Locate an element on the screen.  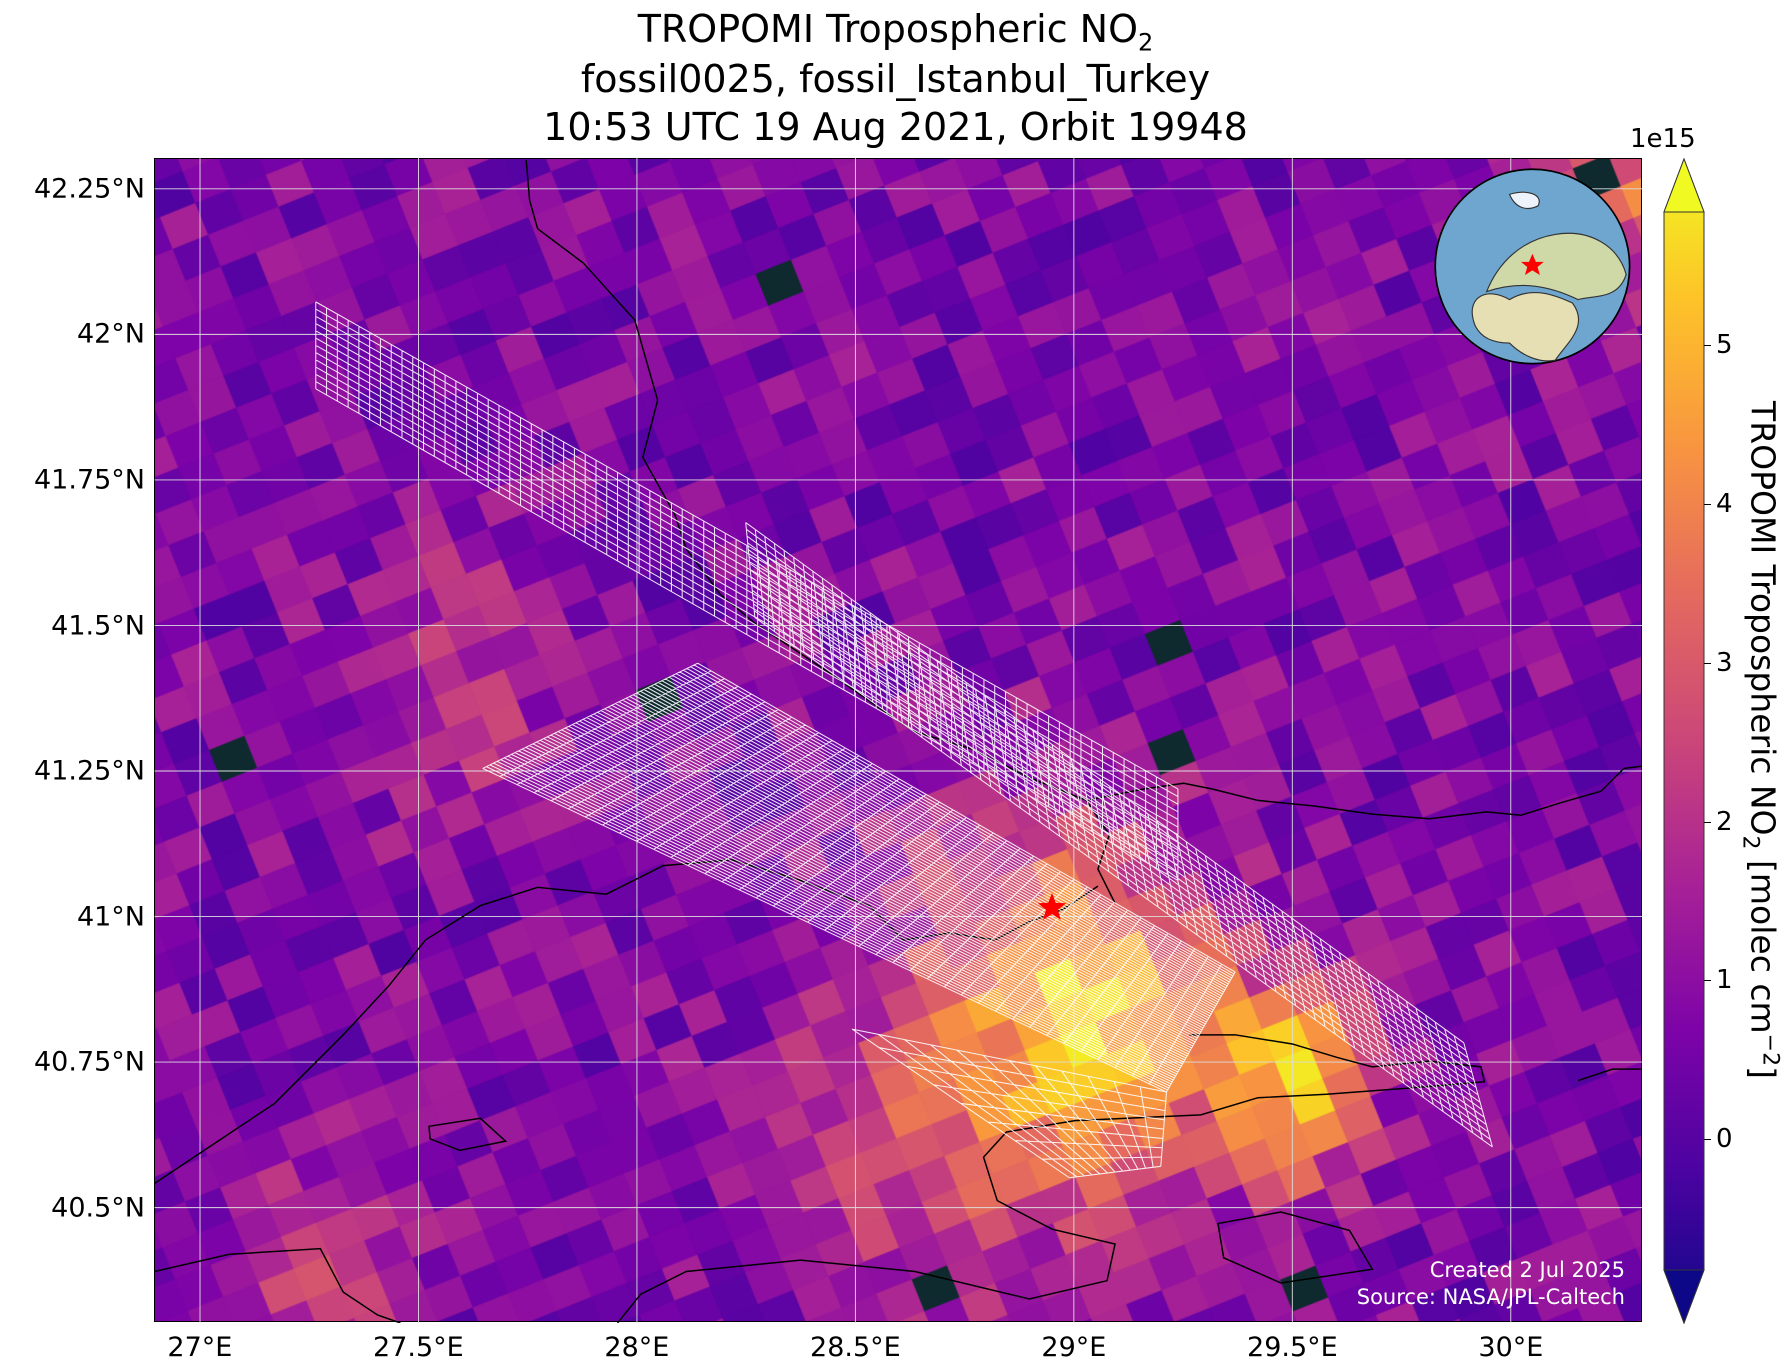
lon-tick-label: 28.5°E is located at coordinates (855, 1347).